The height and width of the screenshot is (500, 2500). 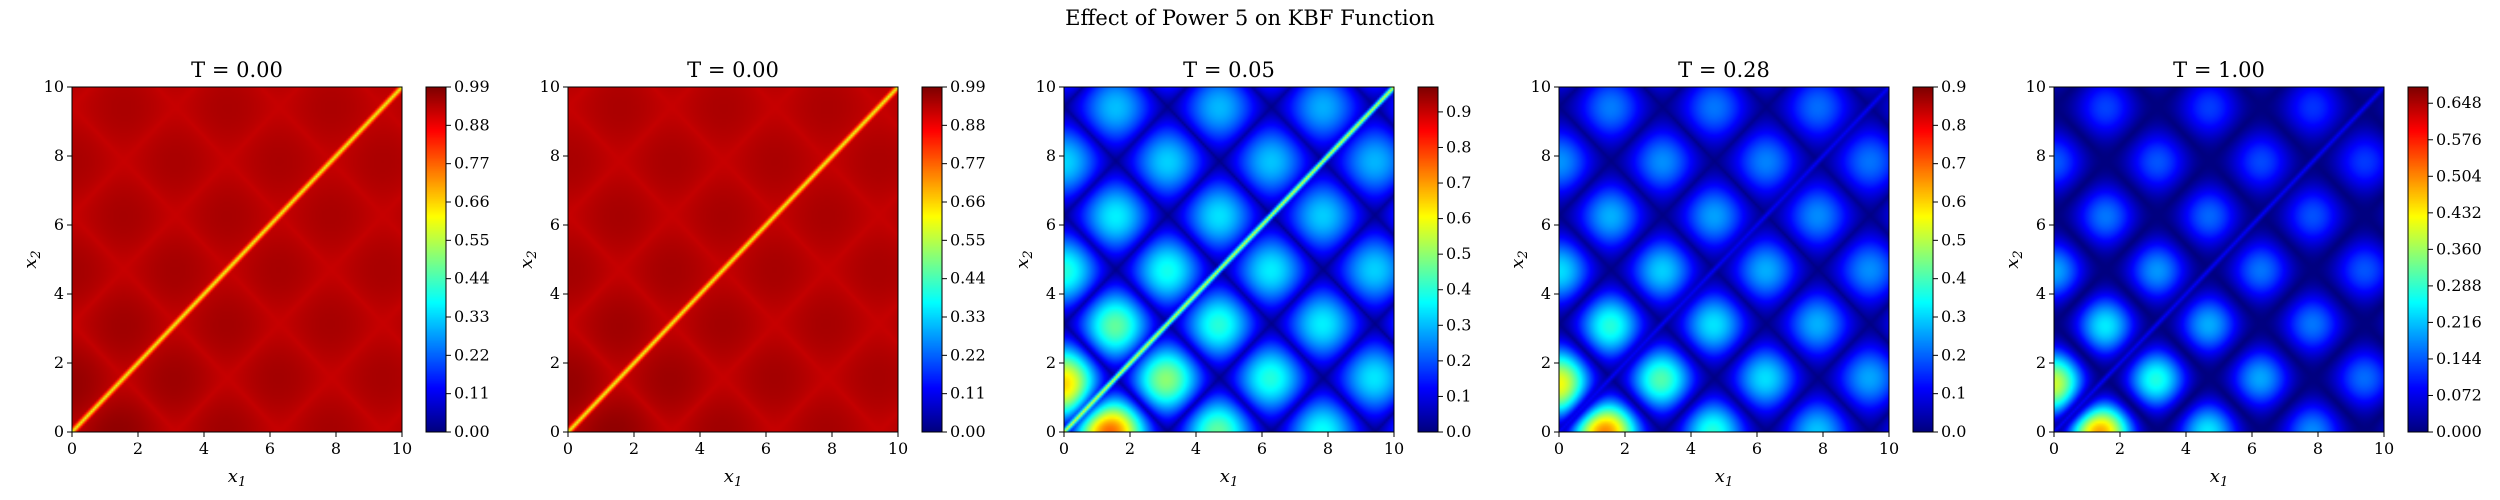 What do you see at coordinates (1458, 146) in the screenshot?
I see `colorbar-tick-label: 0.8` at bounding box center [1458, 146].